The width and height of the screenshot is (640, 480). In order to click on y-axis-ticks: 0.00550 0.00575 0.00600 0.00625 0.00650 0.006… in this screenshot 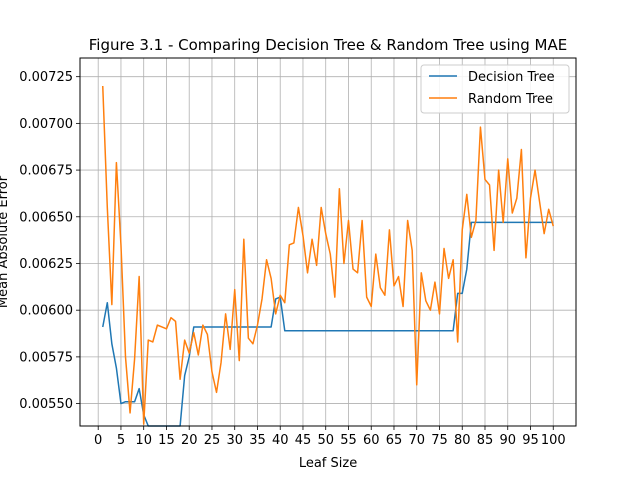, I will do `click(49, 241)`.